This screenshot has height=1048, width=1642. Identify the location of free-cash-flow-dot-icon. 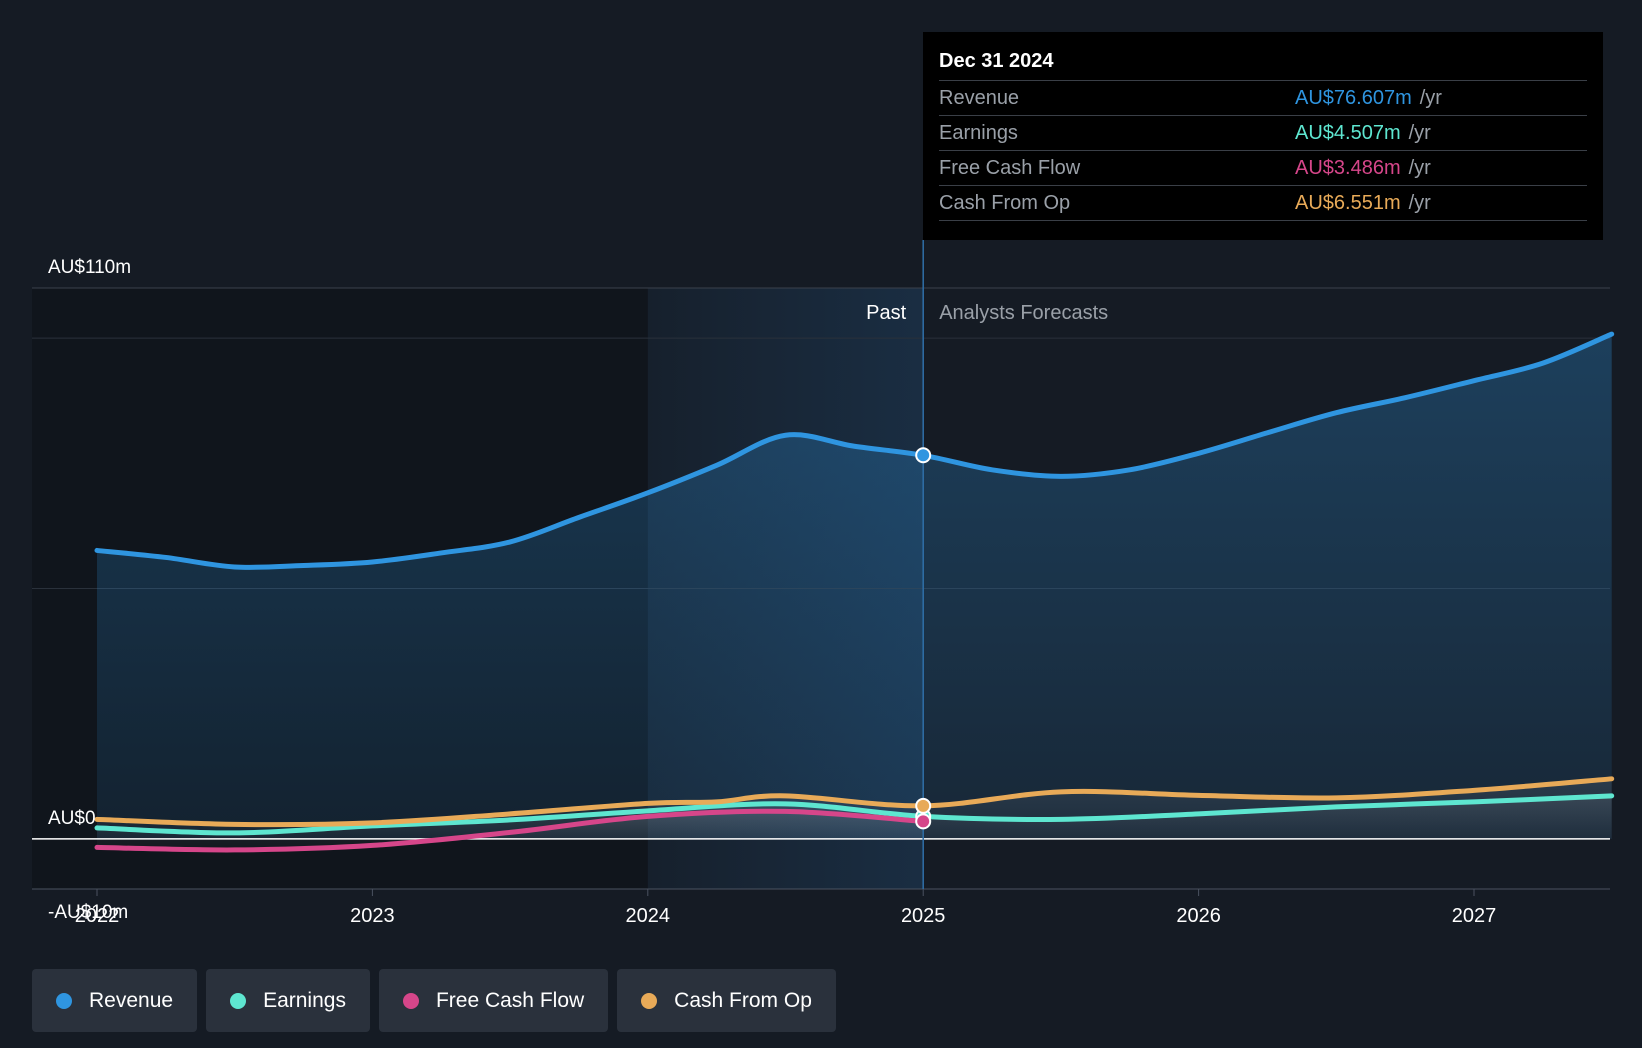
(410, 1000).